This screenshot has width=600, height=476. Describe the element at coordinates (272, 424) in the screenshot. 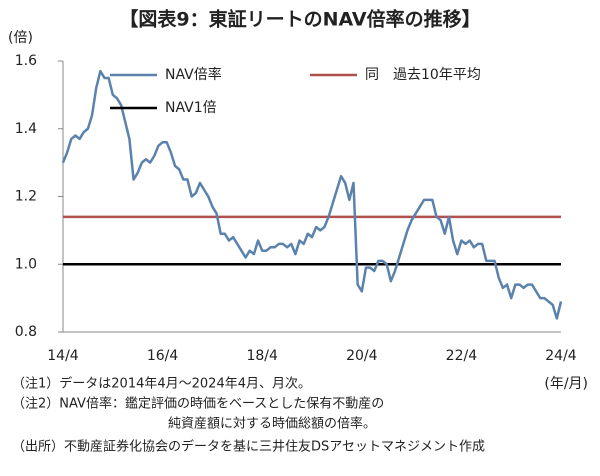

I see `note: 純資産額に対する時価総額の倍率。` at that location.